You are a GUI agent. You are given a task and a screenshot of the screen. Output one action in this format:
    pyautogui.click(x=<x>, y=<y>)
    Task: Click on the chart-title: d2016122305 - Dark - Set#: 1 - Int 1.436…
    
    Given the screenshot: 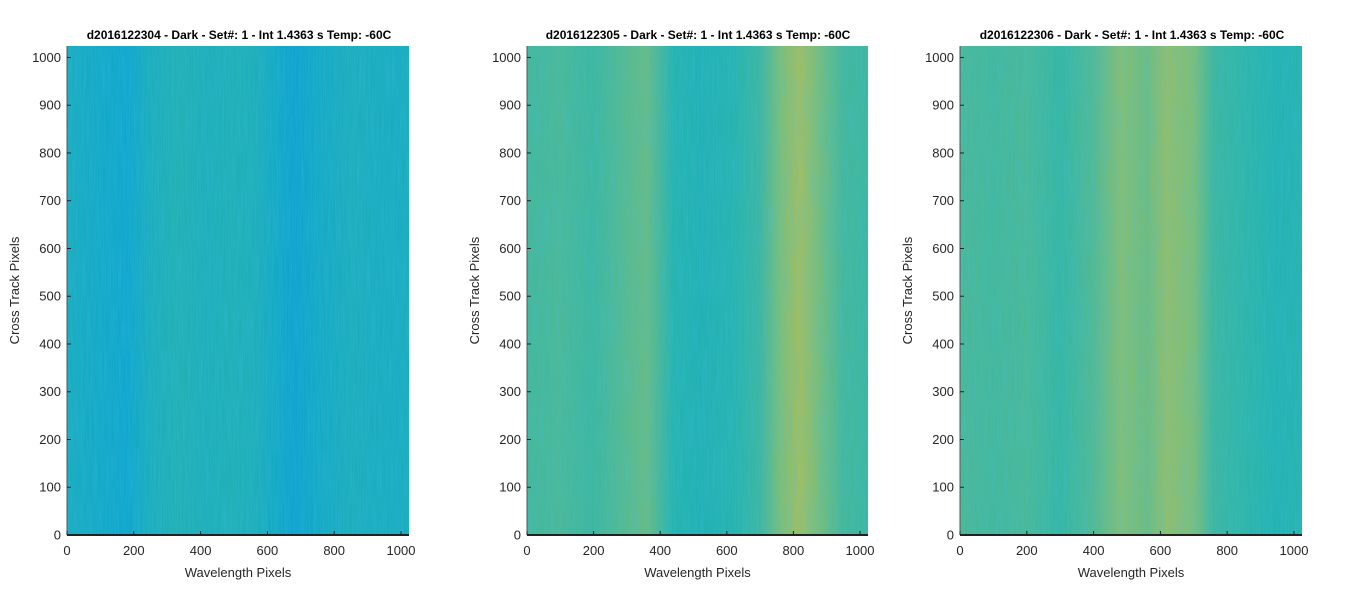 What is the action you would take?
    pyautogui.click(x=698, y=35)
    